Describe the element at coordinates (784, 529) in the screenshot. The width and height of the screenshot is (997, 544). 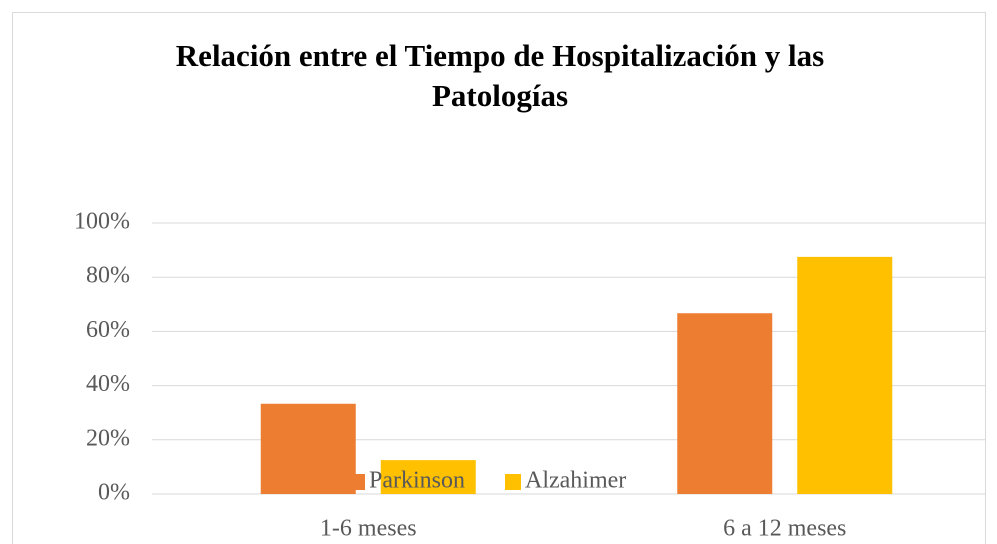
I see `x-tick-label: 6 a 12 meses` at that location.